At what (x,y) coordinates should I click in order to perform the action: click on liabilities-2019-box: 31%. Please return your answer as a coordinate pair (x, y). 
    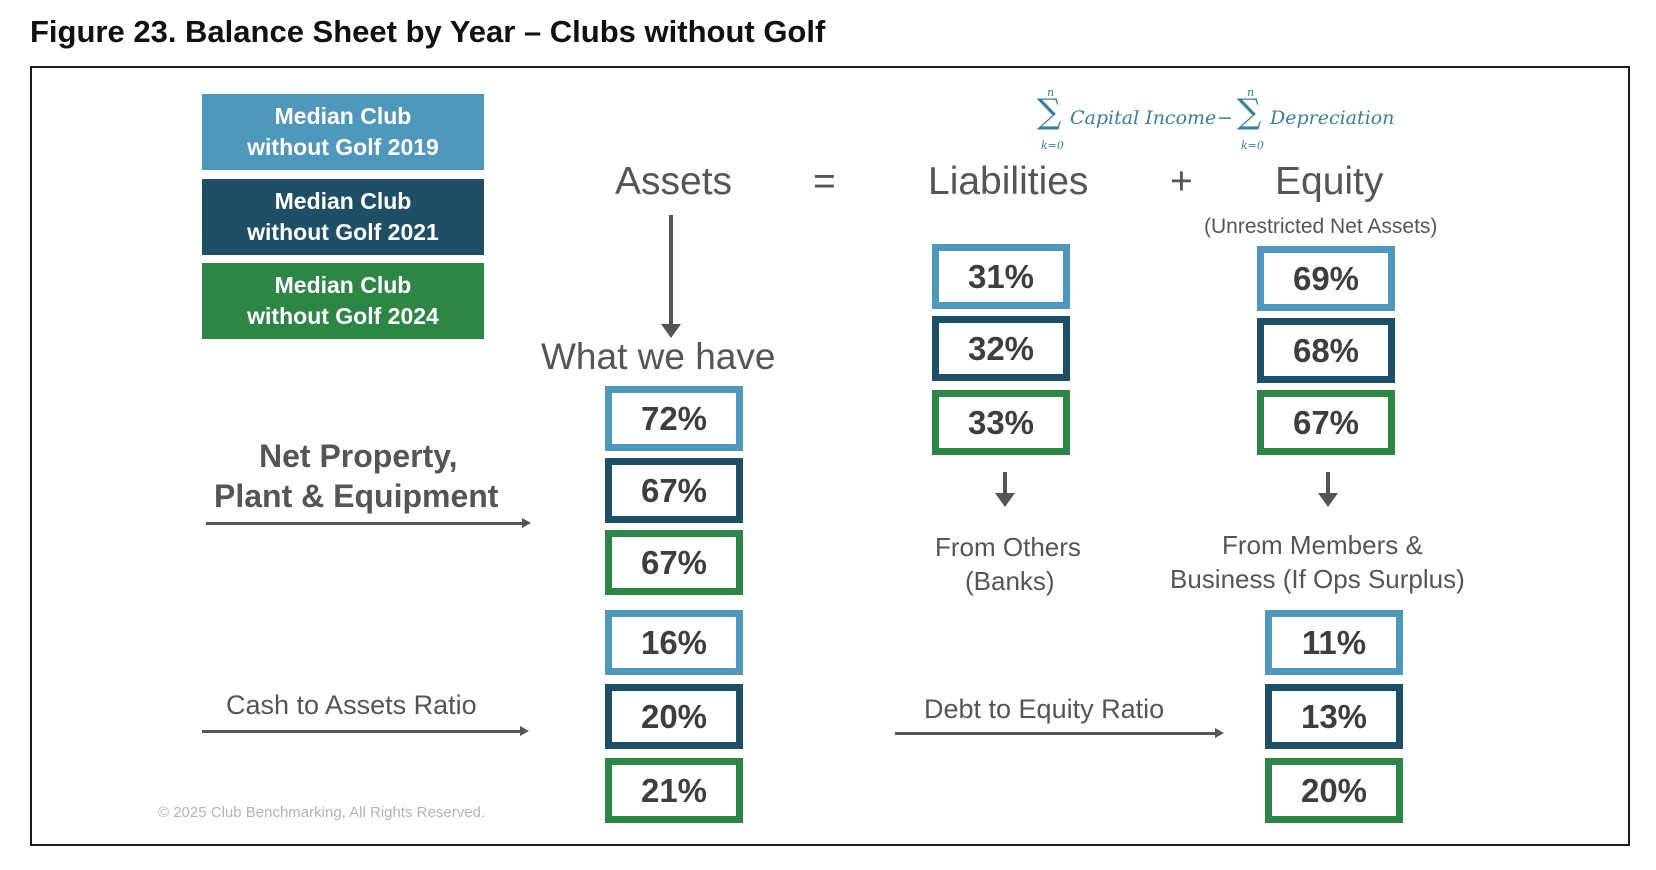
    Looking at the image, I should click on (1001, 276).